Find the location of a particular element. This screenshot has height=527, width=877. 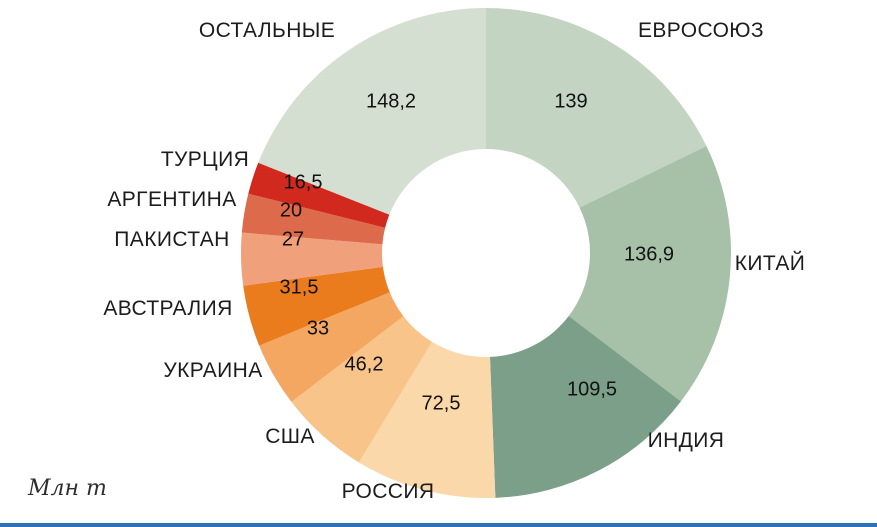

slice-china is located at coordinates (650, 274).